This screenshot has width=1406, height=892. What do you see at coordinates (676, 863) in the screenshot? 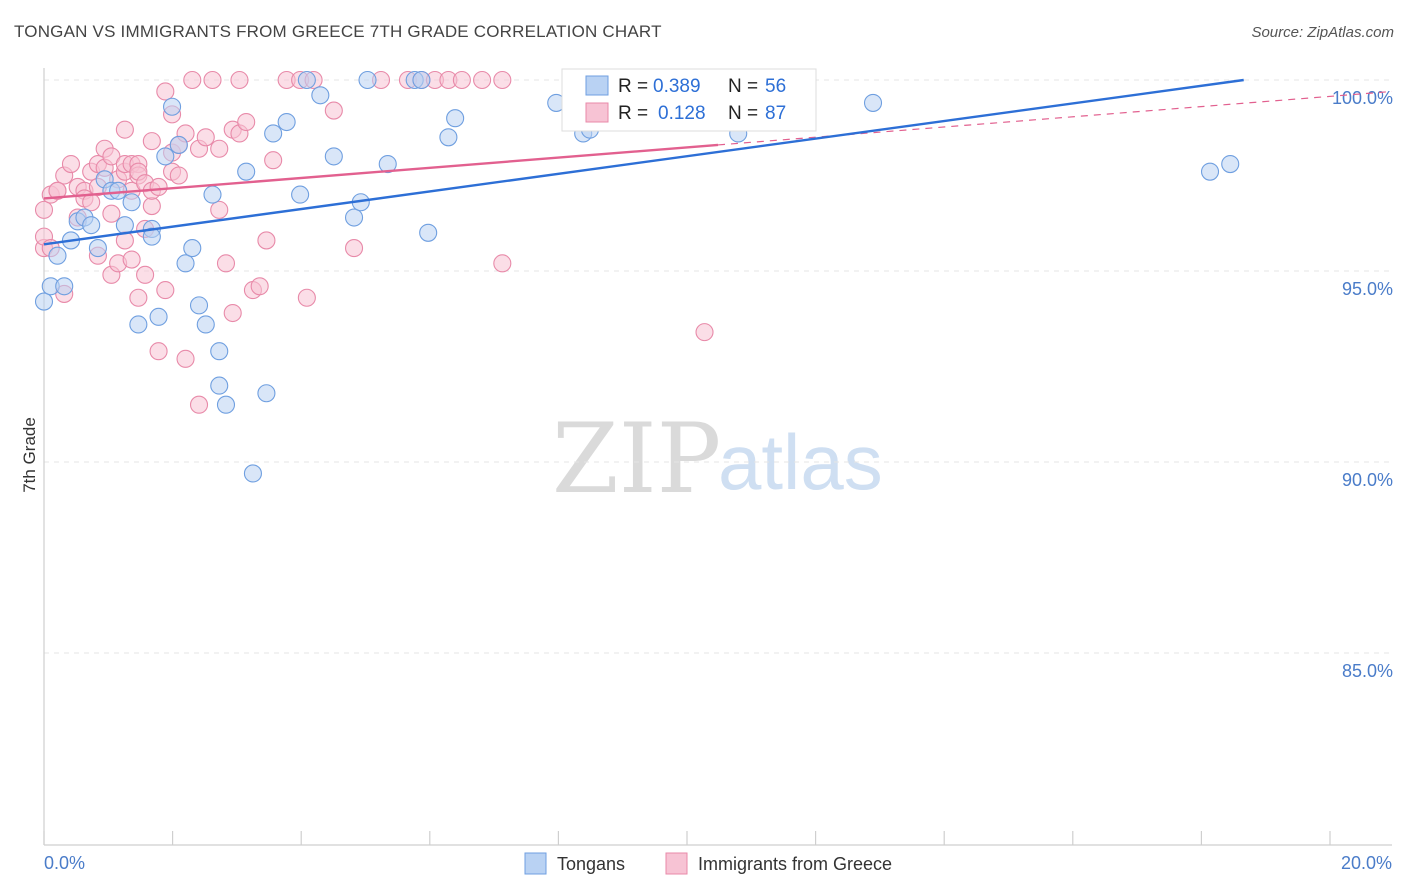
I see `bottom-legend-swatch-greece` at bounding box center [676, 863].